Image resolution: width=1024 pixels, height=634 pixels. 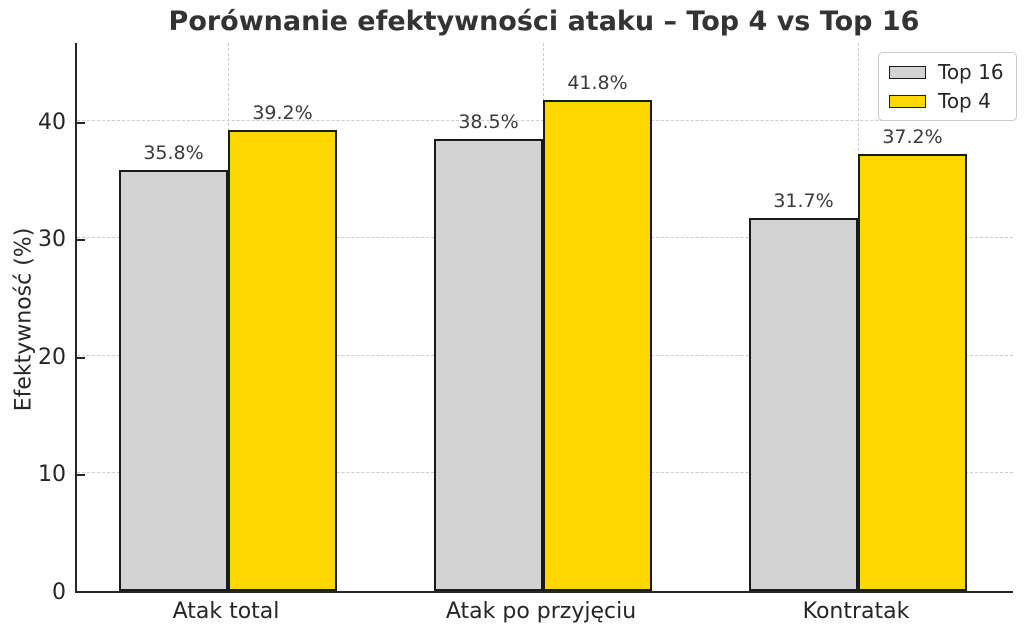 I want to click on bar-value-label: 39.2%, so click(x=282, y=113).